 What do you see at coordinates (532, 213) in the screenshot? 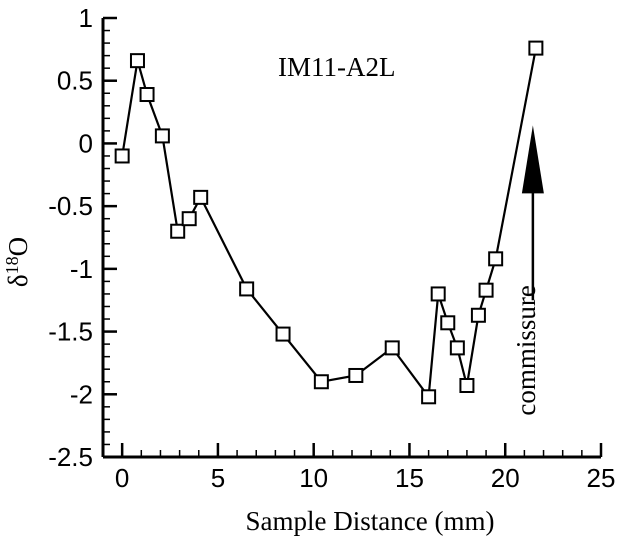
I see `commissure-arrow-icon` at bounding box center [532, 213].